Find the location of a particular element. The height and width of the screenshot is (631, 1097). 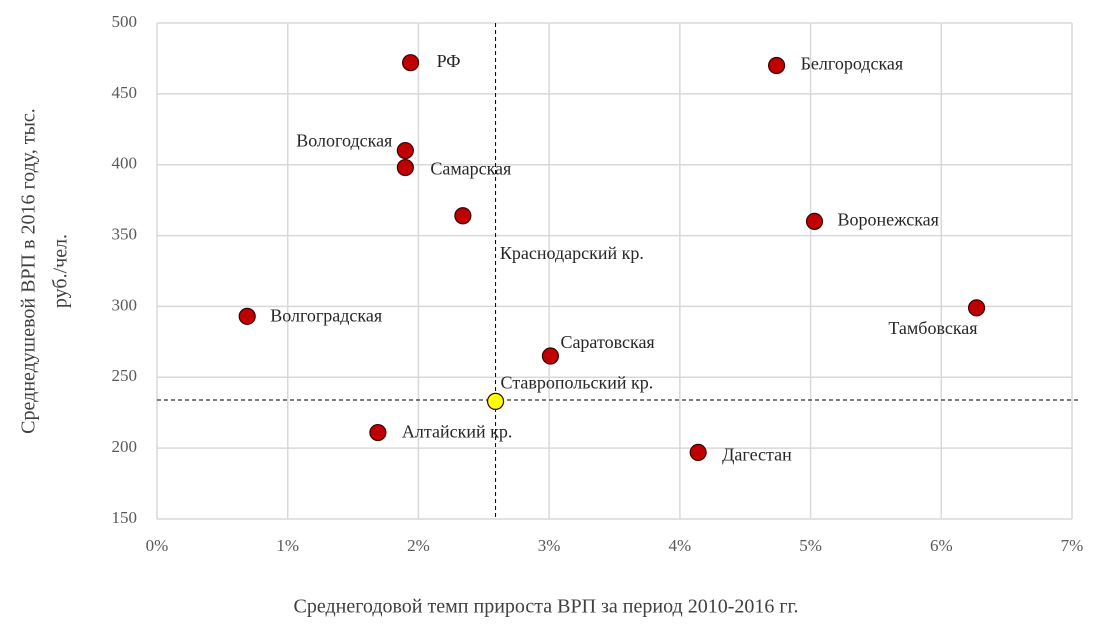

y-axis-title: руб./чел. is located at coordinates (61, 271).